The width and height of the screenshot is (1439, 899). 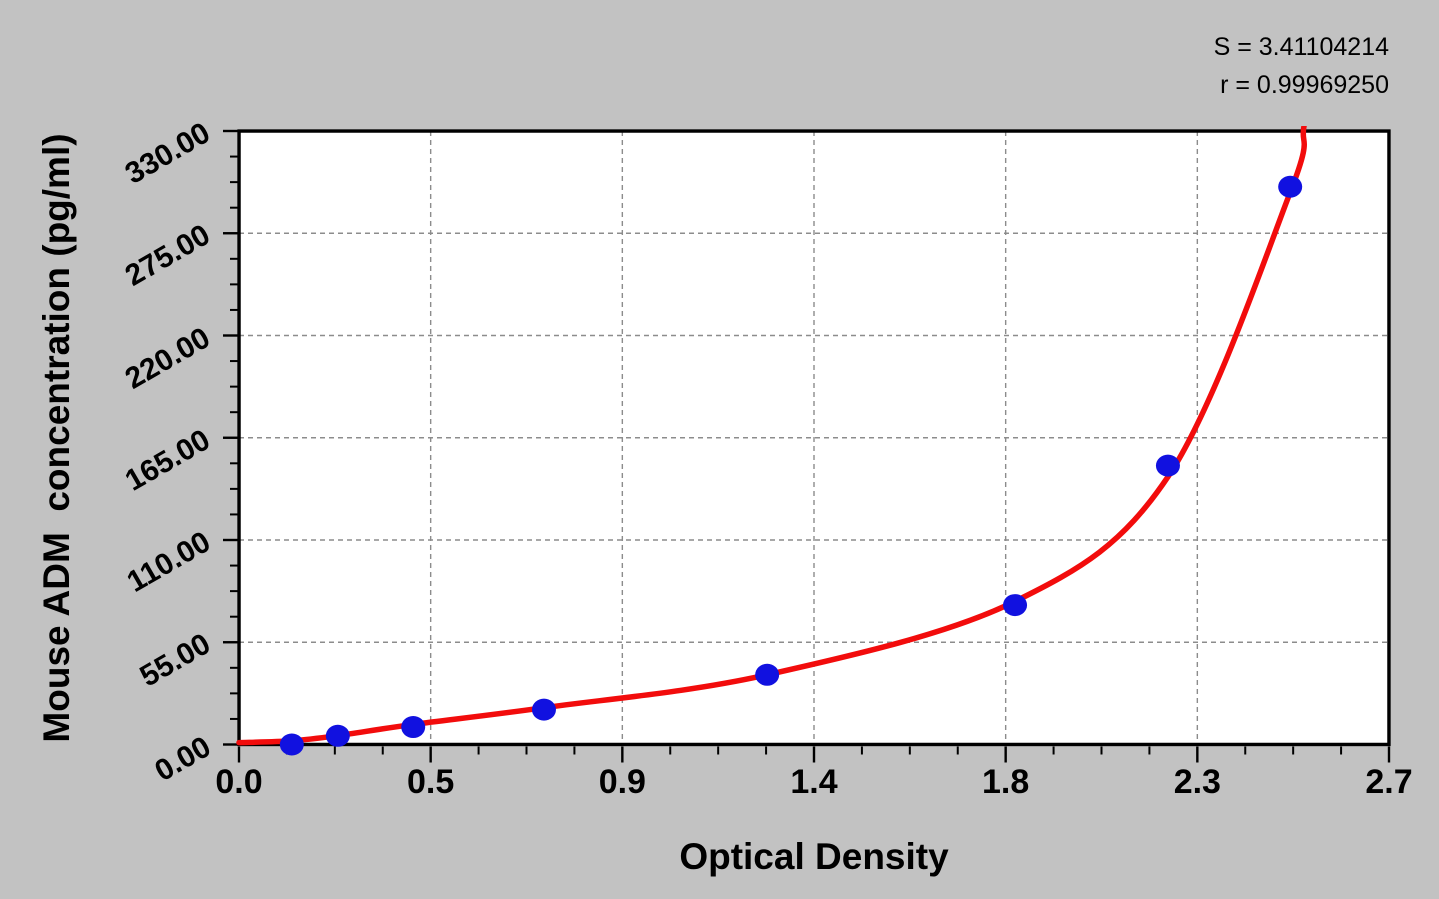 What do you see at coordinates (1006, 782) in the screenshot?
I see `x-tick-label: 1.8` at bounding box center [1006, 782].